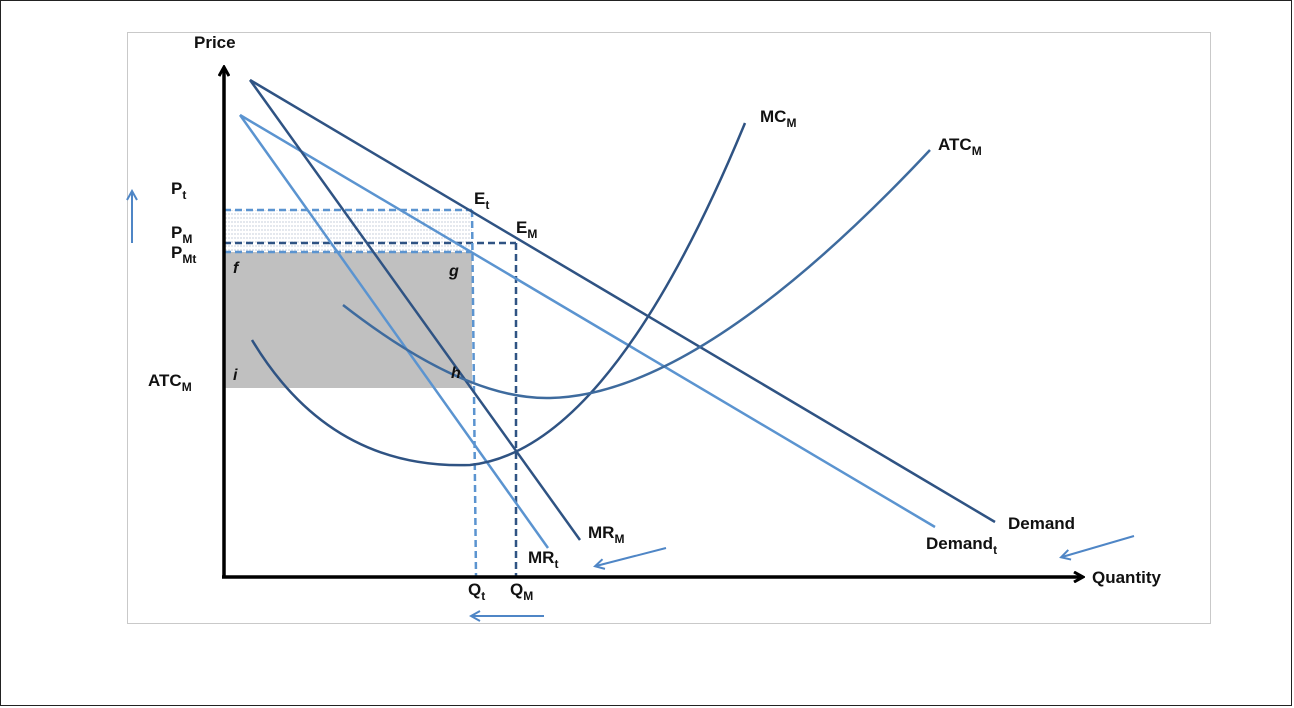 Image resolution: width=1294 pixels, height=708 pixels. Describe the element at coordinates (348, 320) in the screenshot. I see `profit-rectangle` at that location.